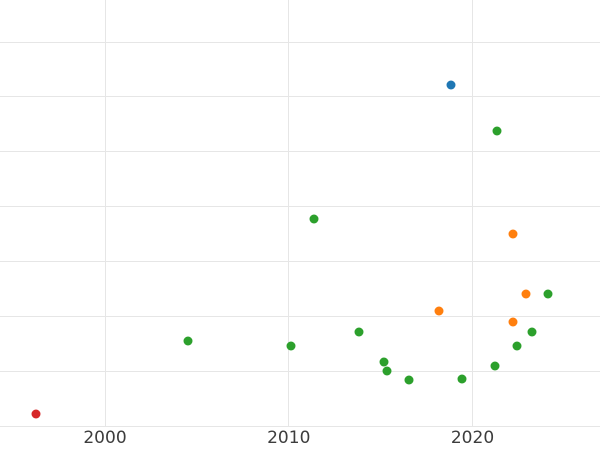 This screenshot has height=450, width=600. What do you see at coordinates (472, 438) in the screenshot?
I see `x-tick-label: 2020` at bounding box center [472, 438].